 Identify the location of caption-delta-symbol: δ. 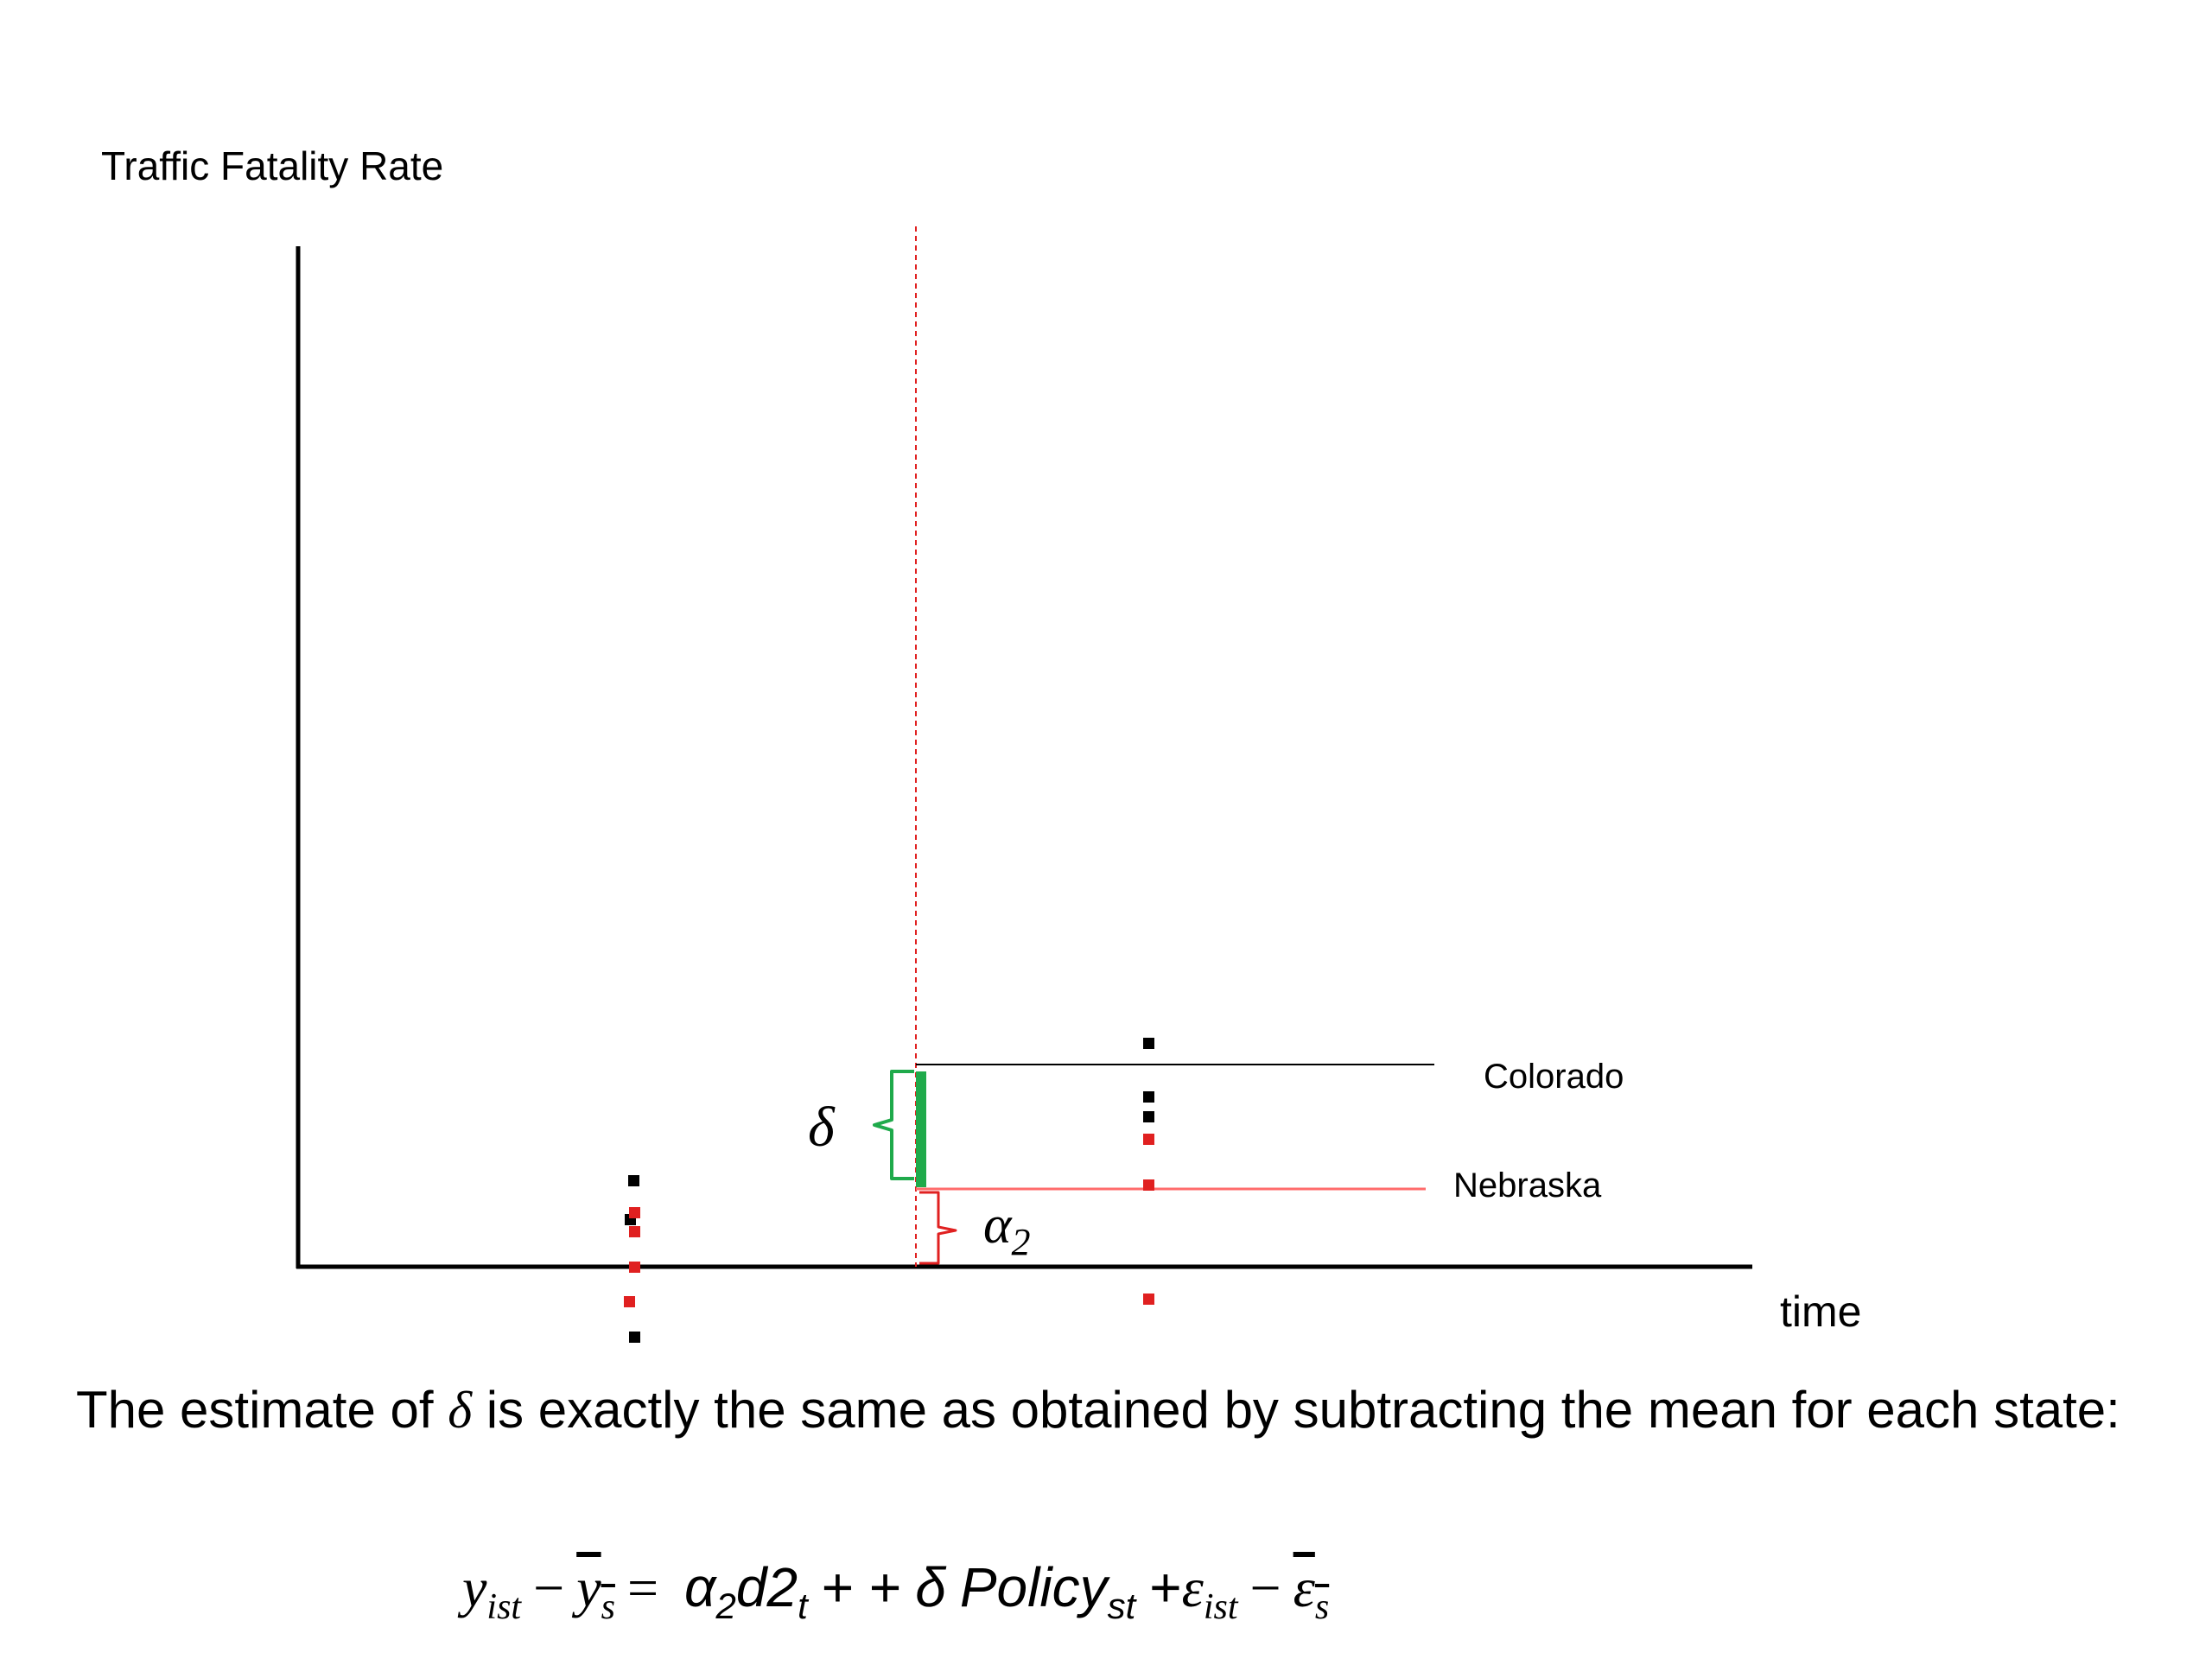
(460, 1410).